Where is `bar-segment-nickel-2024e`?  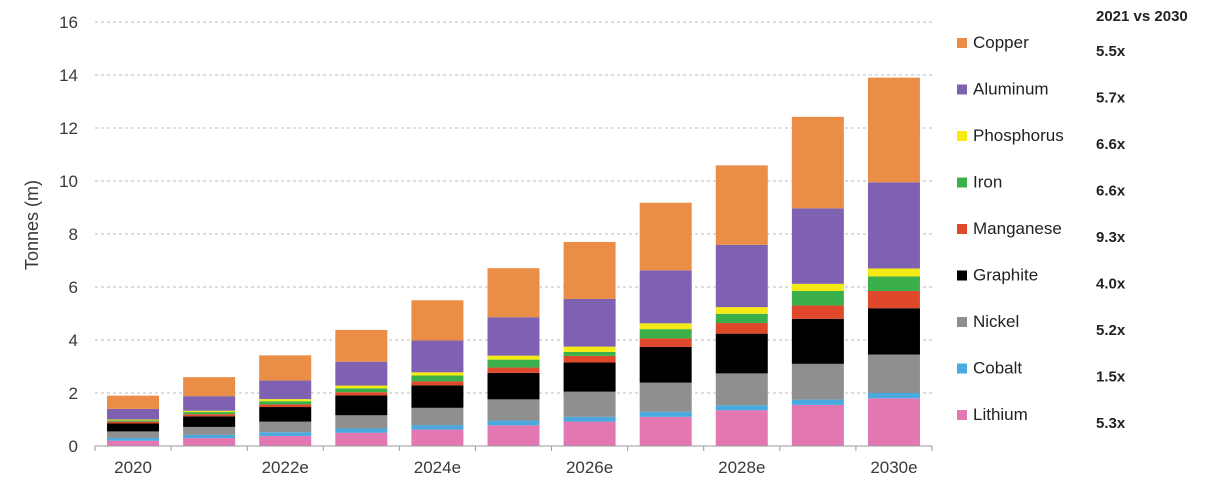 bar-segment-nickel-2024e is located at coordinates (437, 416).